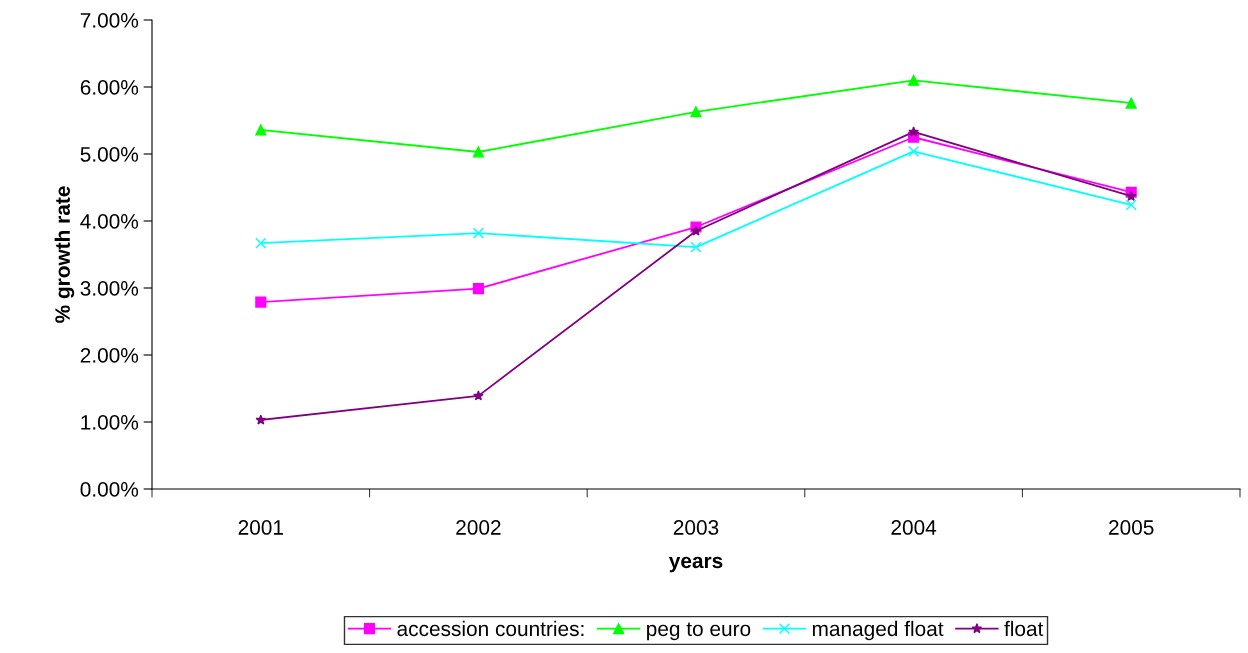 The width and height of the screenshot is (1248, 653). What do you see at coordinates (696, 527) in the screenshot?
I see `x-tick-label: 2003` at bounding box center [696, 527].